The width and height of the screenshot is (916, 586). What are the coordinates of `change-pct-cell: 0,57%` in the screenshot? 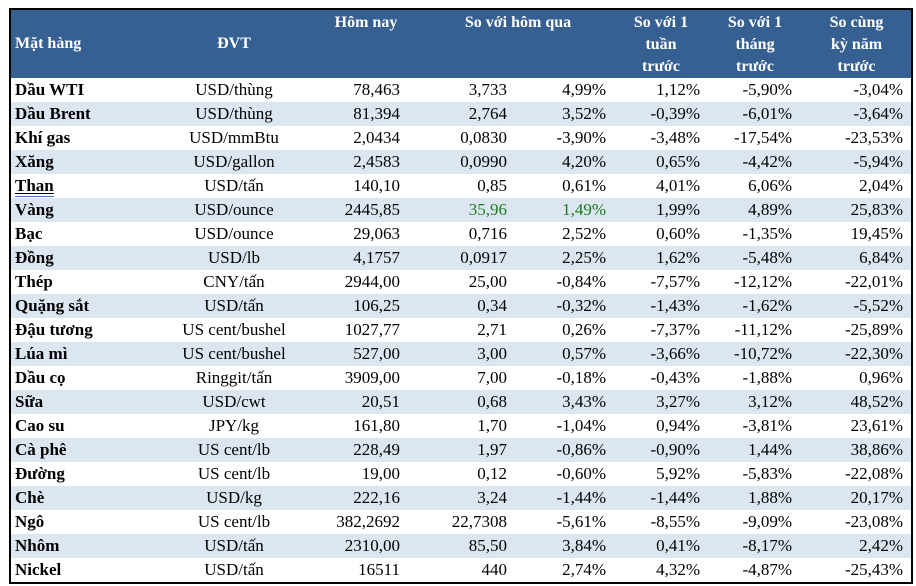 It's located at (584, 353).